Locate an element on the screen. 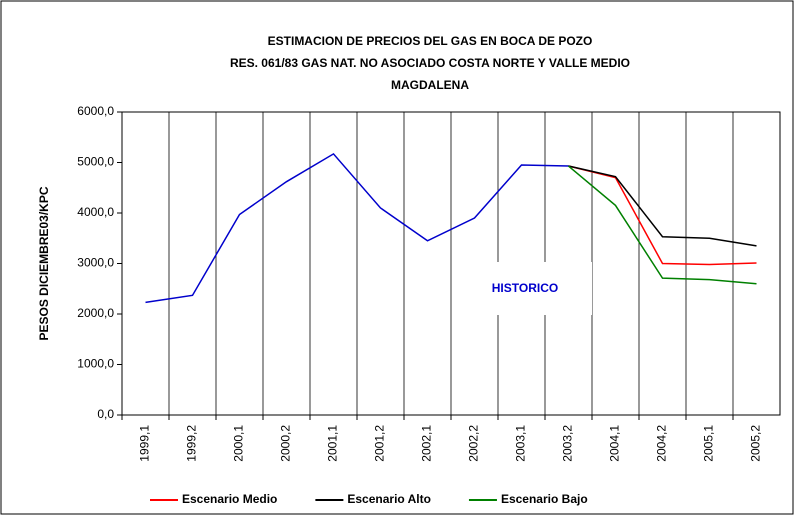 The height and width of the screenshot is (516, 795). y-tick-label: 6000,0 is located at coordinates (95, 111).